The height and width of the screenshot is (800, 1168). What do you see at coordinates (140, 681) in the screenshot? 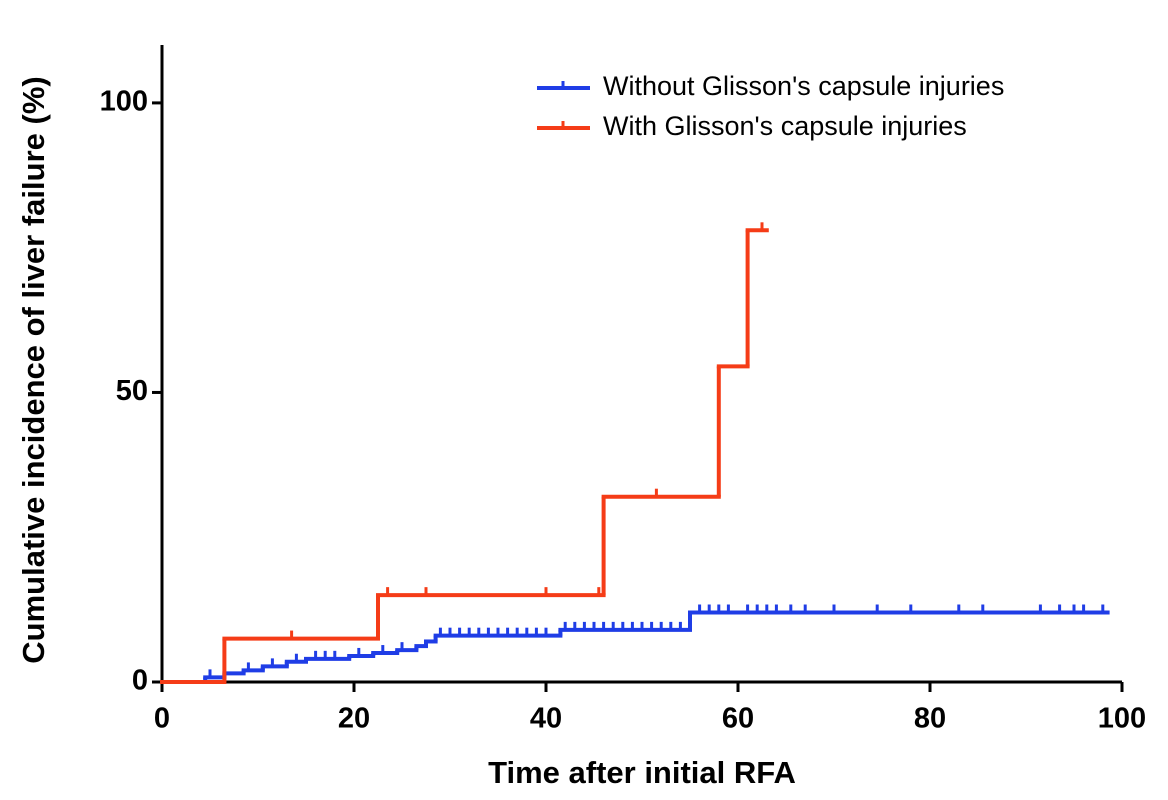
I see `y-tick-label: 0` at bounding box center [140, 681].